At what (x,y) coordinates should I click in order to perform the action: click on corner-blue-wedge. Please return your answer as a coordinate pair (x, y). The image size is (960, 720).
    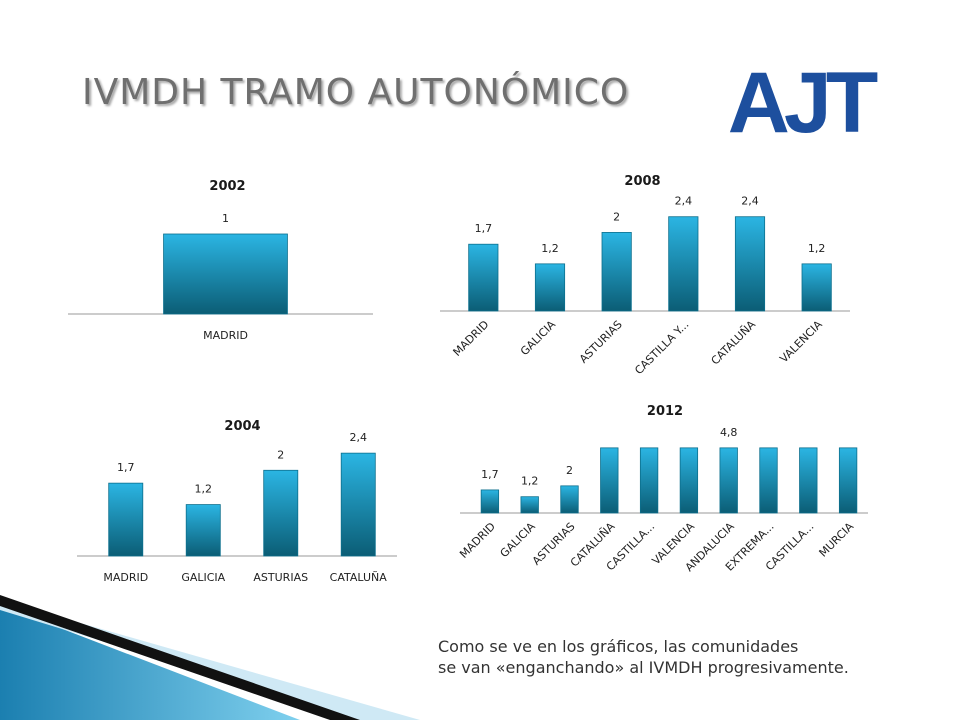
    Looking at the image, I should click on (150, 662).